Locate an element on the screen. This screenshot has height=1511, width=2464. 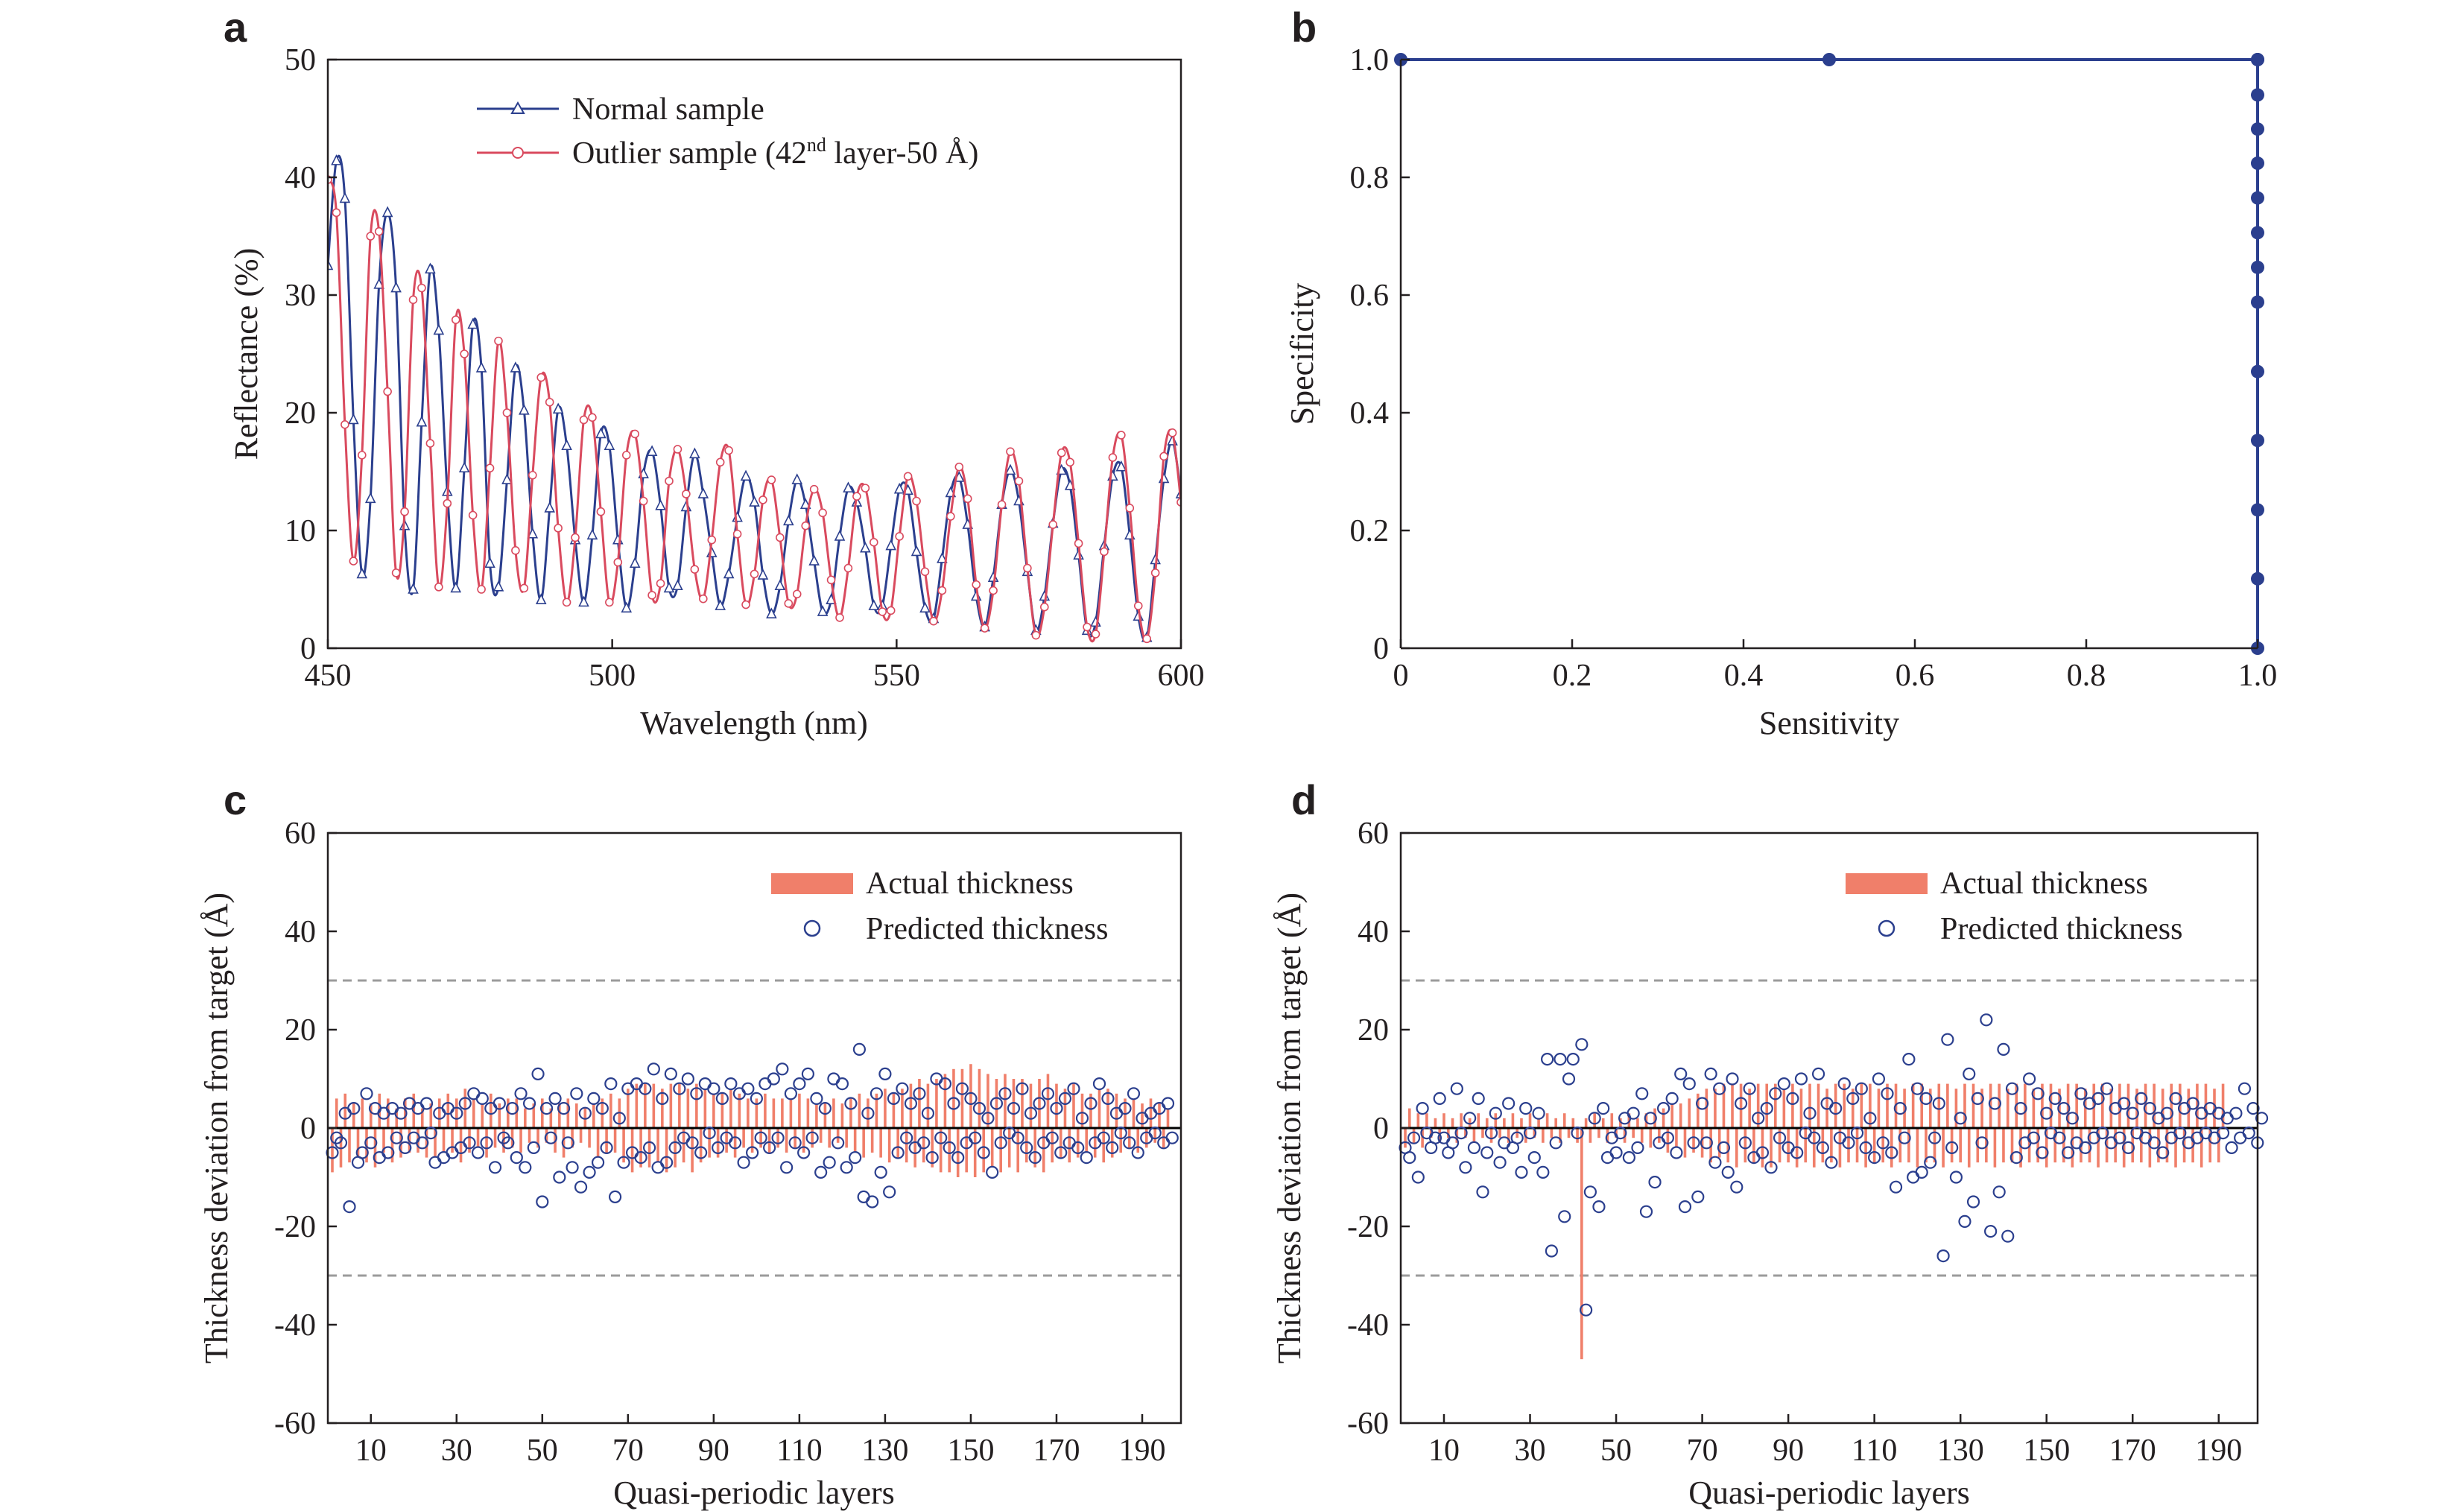
y-tick-label: 0.8 is located at coordinates (1370, 178).